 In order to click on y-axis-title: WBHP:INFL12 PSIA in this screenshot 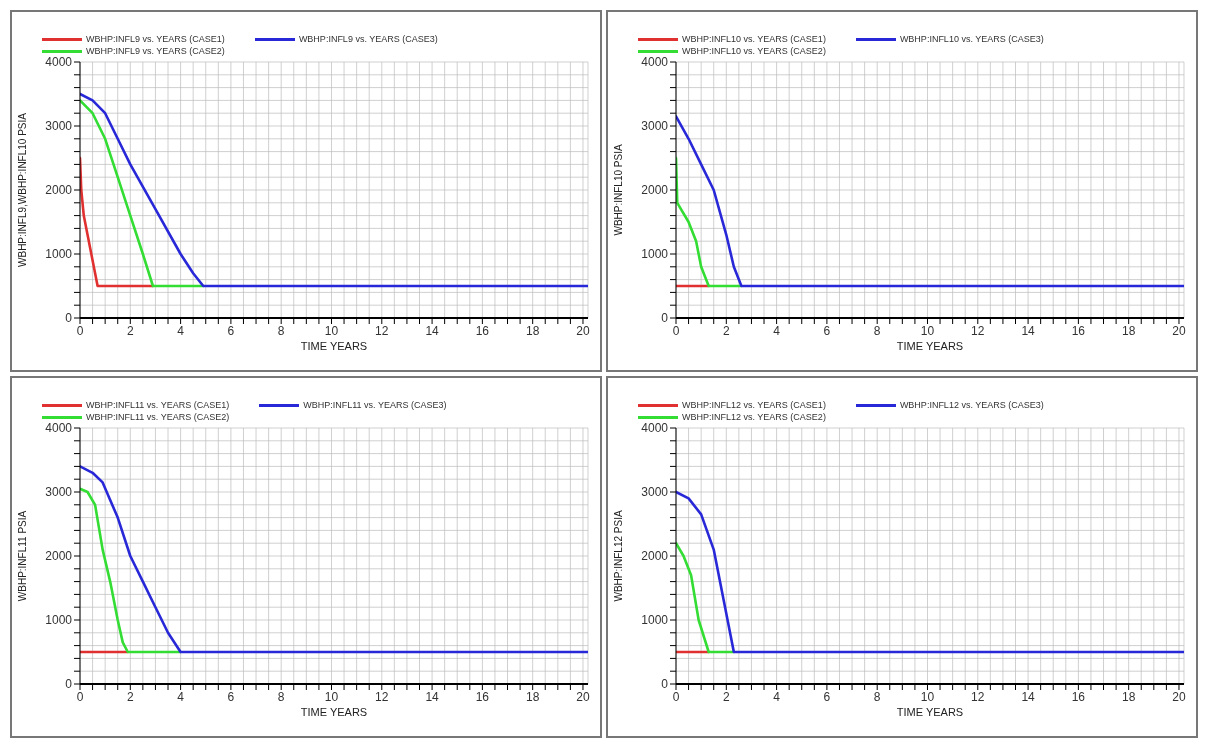, I will do `click(618, 556)`.